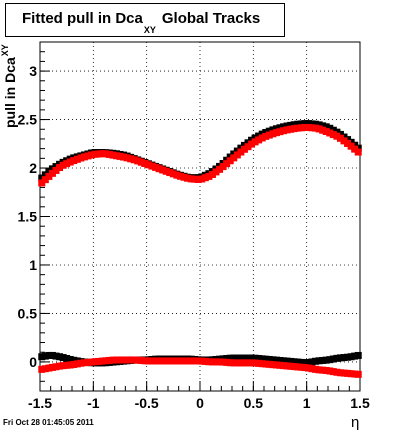 This screenshot has height=433, width=400. I want to click on y-axis-label-subscript: XY, so click(5, 50).